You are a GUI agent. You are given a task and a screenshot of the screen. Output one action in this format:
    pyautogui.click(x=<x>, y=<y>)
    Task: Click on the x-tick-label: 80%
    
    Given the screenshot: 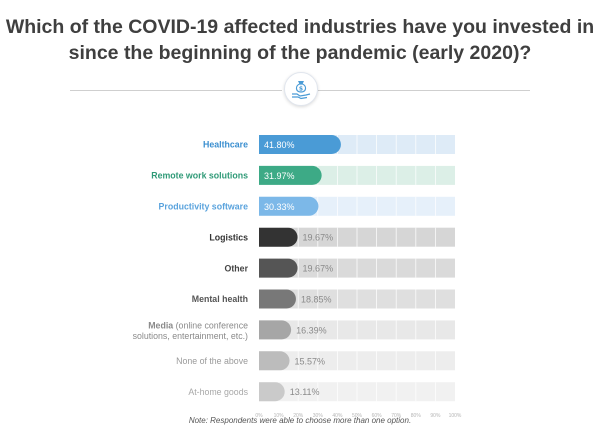 What is the action you would take?
    pyautogui.click(x=416, y=416)
    